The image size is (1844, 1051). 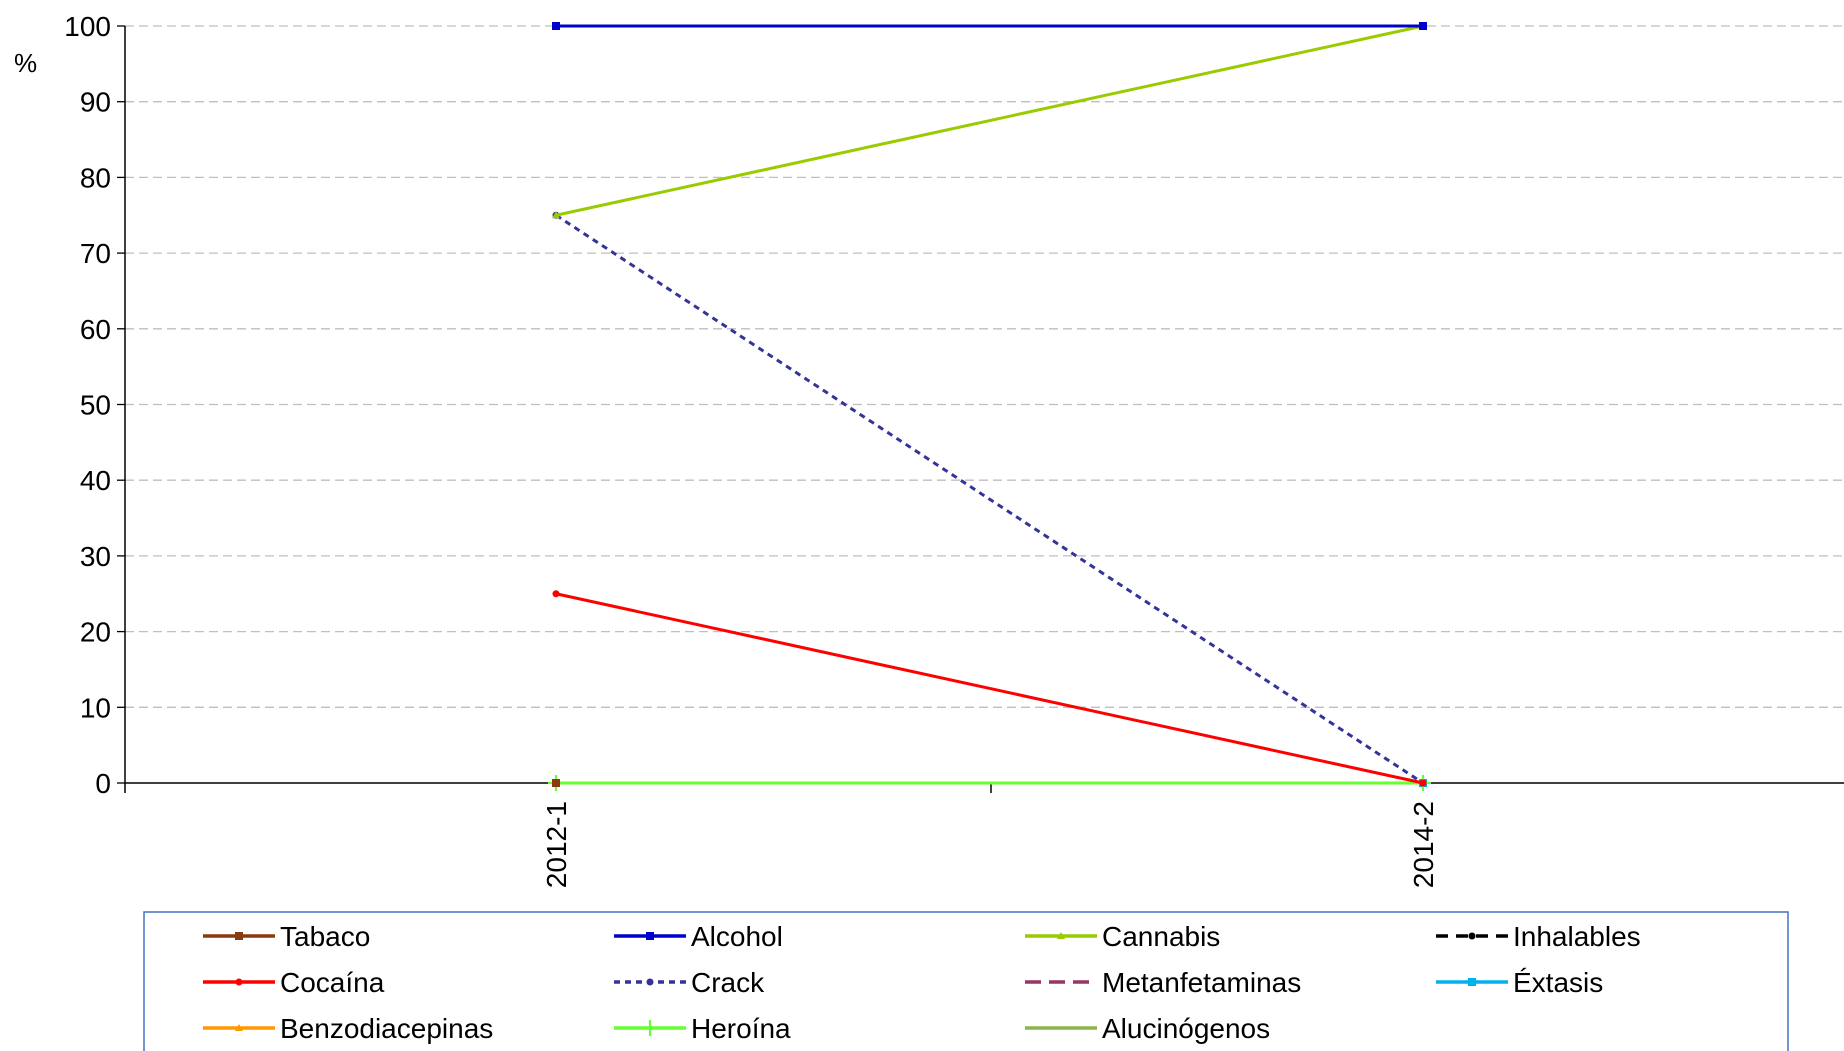 What do you see at coordinates (239, 1027) in the screenshot?
I see `legend-benzodiacepinas-marker` at bounding box center [239, 1027].